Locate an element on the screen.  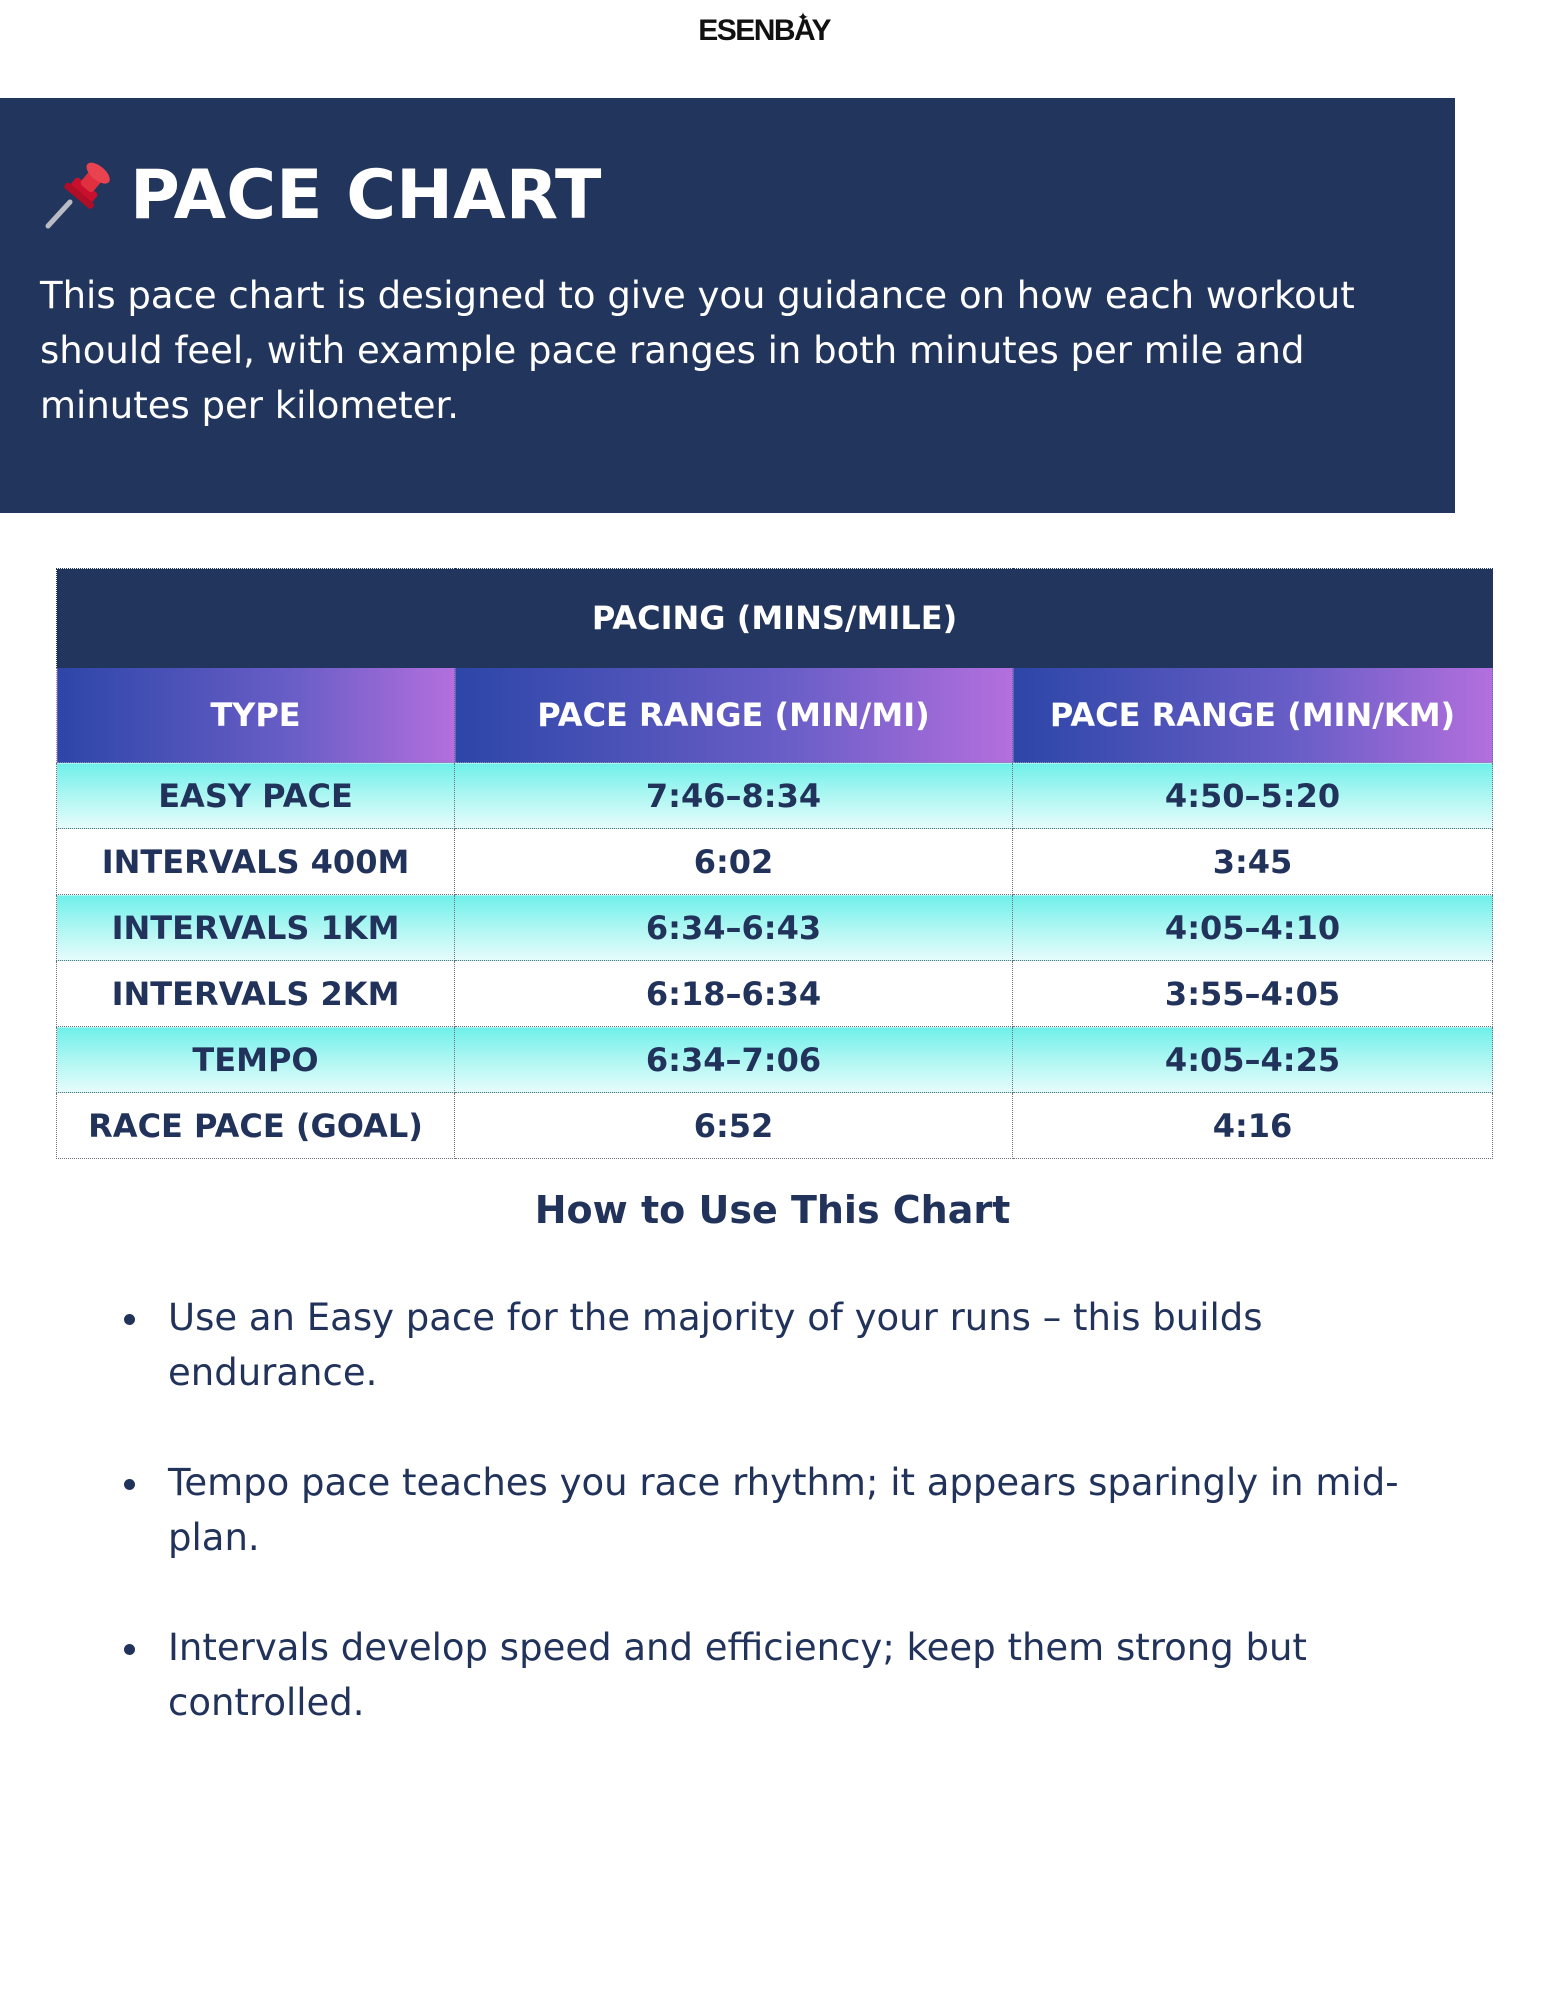
cell-type: INTERVALS 400M is located at coordinates (255, 861).